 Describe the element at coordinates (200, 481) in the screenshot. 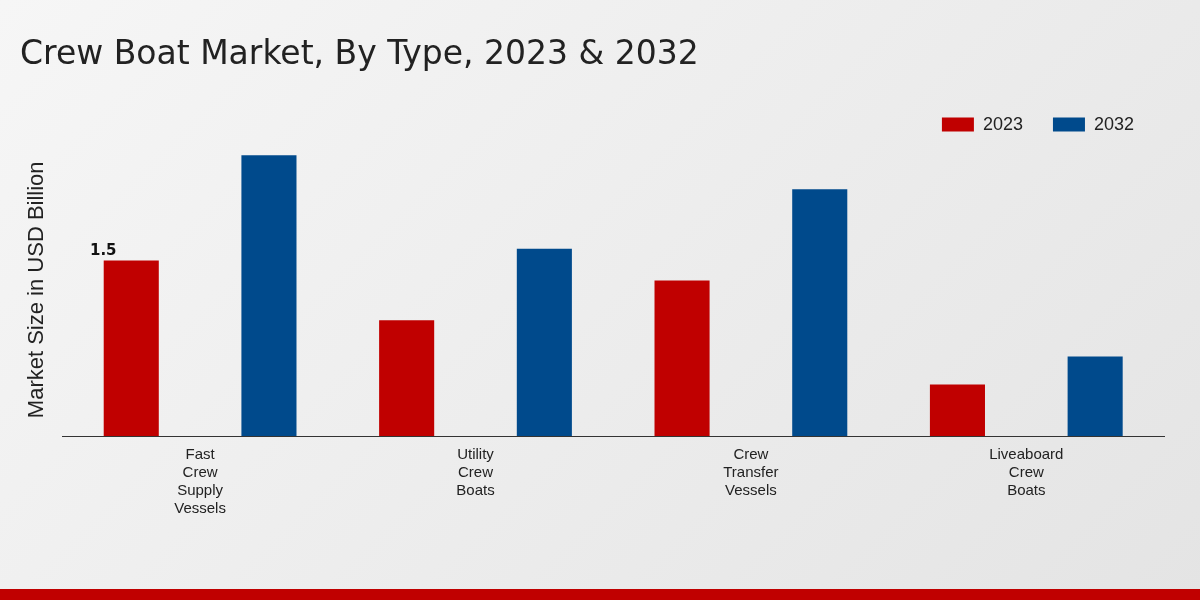

I see `x-tick-label: Fast Crew Supply Vessels` at that location.